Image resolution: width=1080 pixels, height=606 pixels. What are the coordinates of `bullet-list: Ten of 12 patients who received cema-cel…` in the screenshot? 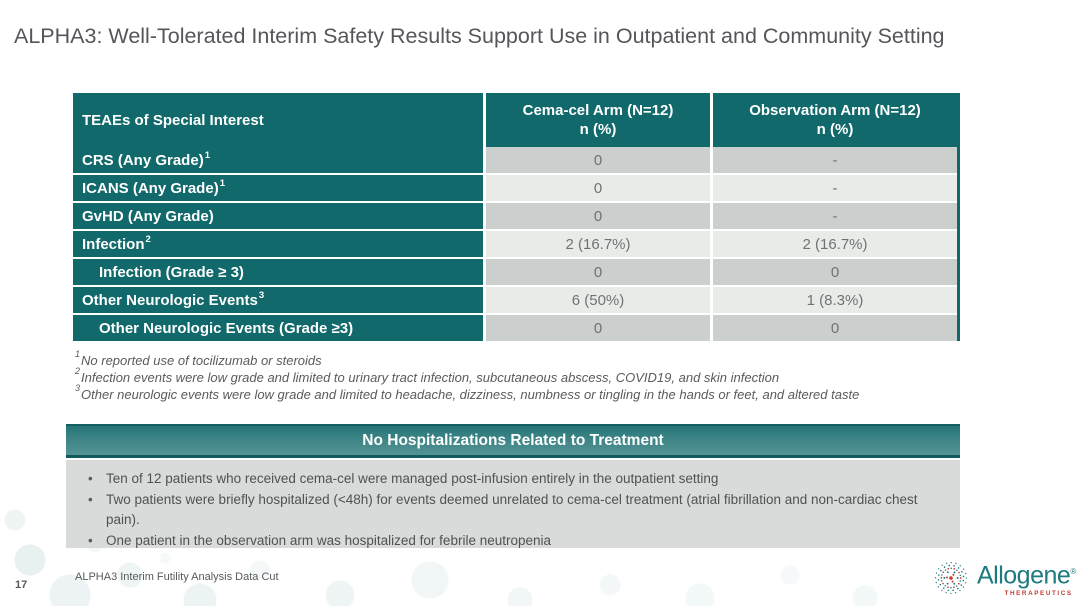 It's located at (514, 510).